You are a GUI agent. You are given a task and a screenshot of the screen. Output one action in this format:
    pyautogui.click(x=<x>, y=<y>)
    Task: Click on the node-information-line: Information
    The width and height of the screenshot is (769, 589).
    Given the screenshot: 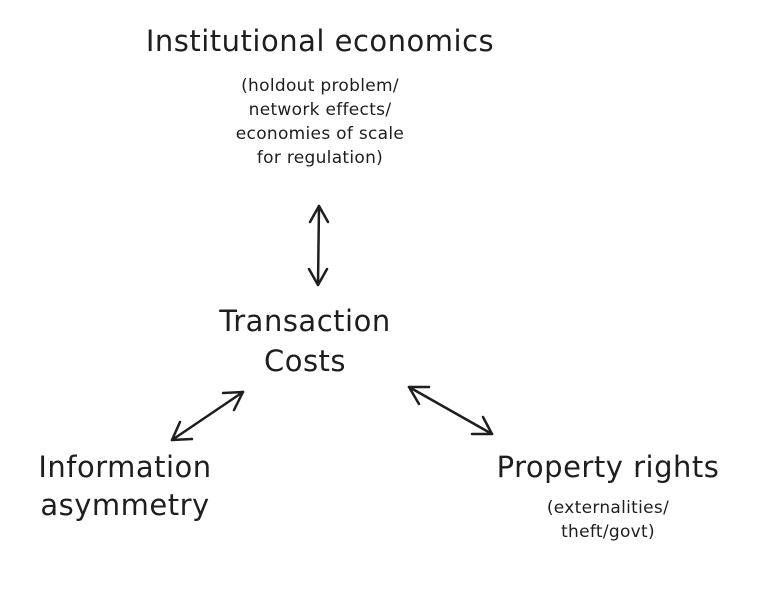 What is the action you would take?
    pyautogui.click(x=125, y=467)
    